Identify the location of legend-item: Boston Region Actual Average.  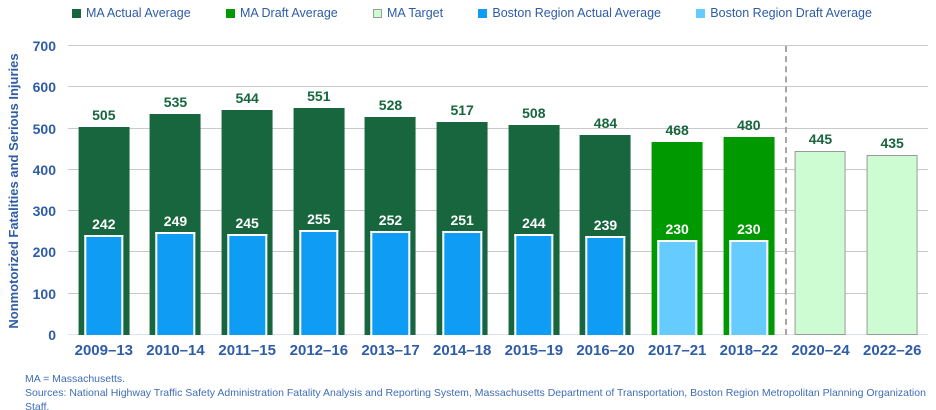
(569, 13).